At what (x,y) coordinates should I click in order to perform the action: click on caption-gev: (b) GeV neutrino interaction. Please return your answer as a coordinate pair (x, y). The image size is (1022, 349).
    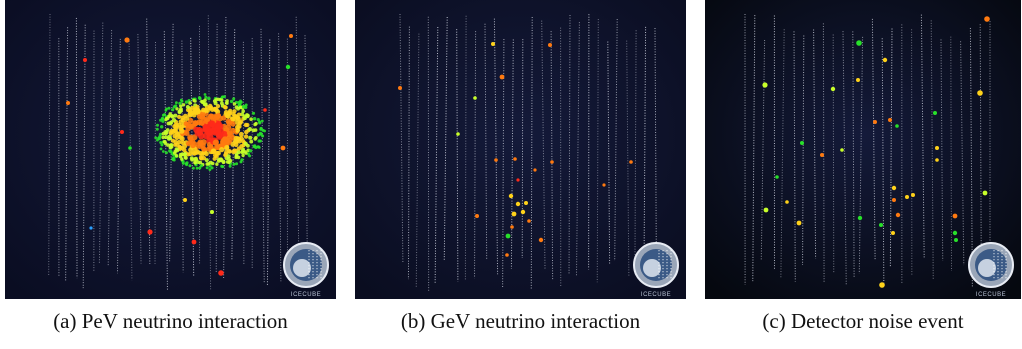
    Looking at the image, I should click on (520, 321).